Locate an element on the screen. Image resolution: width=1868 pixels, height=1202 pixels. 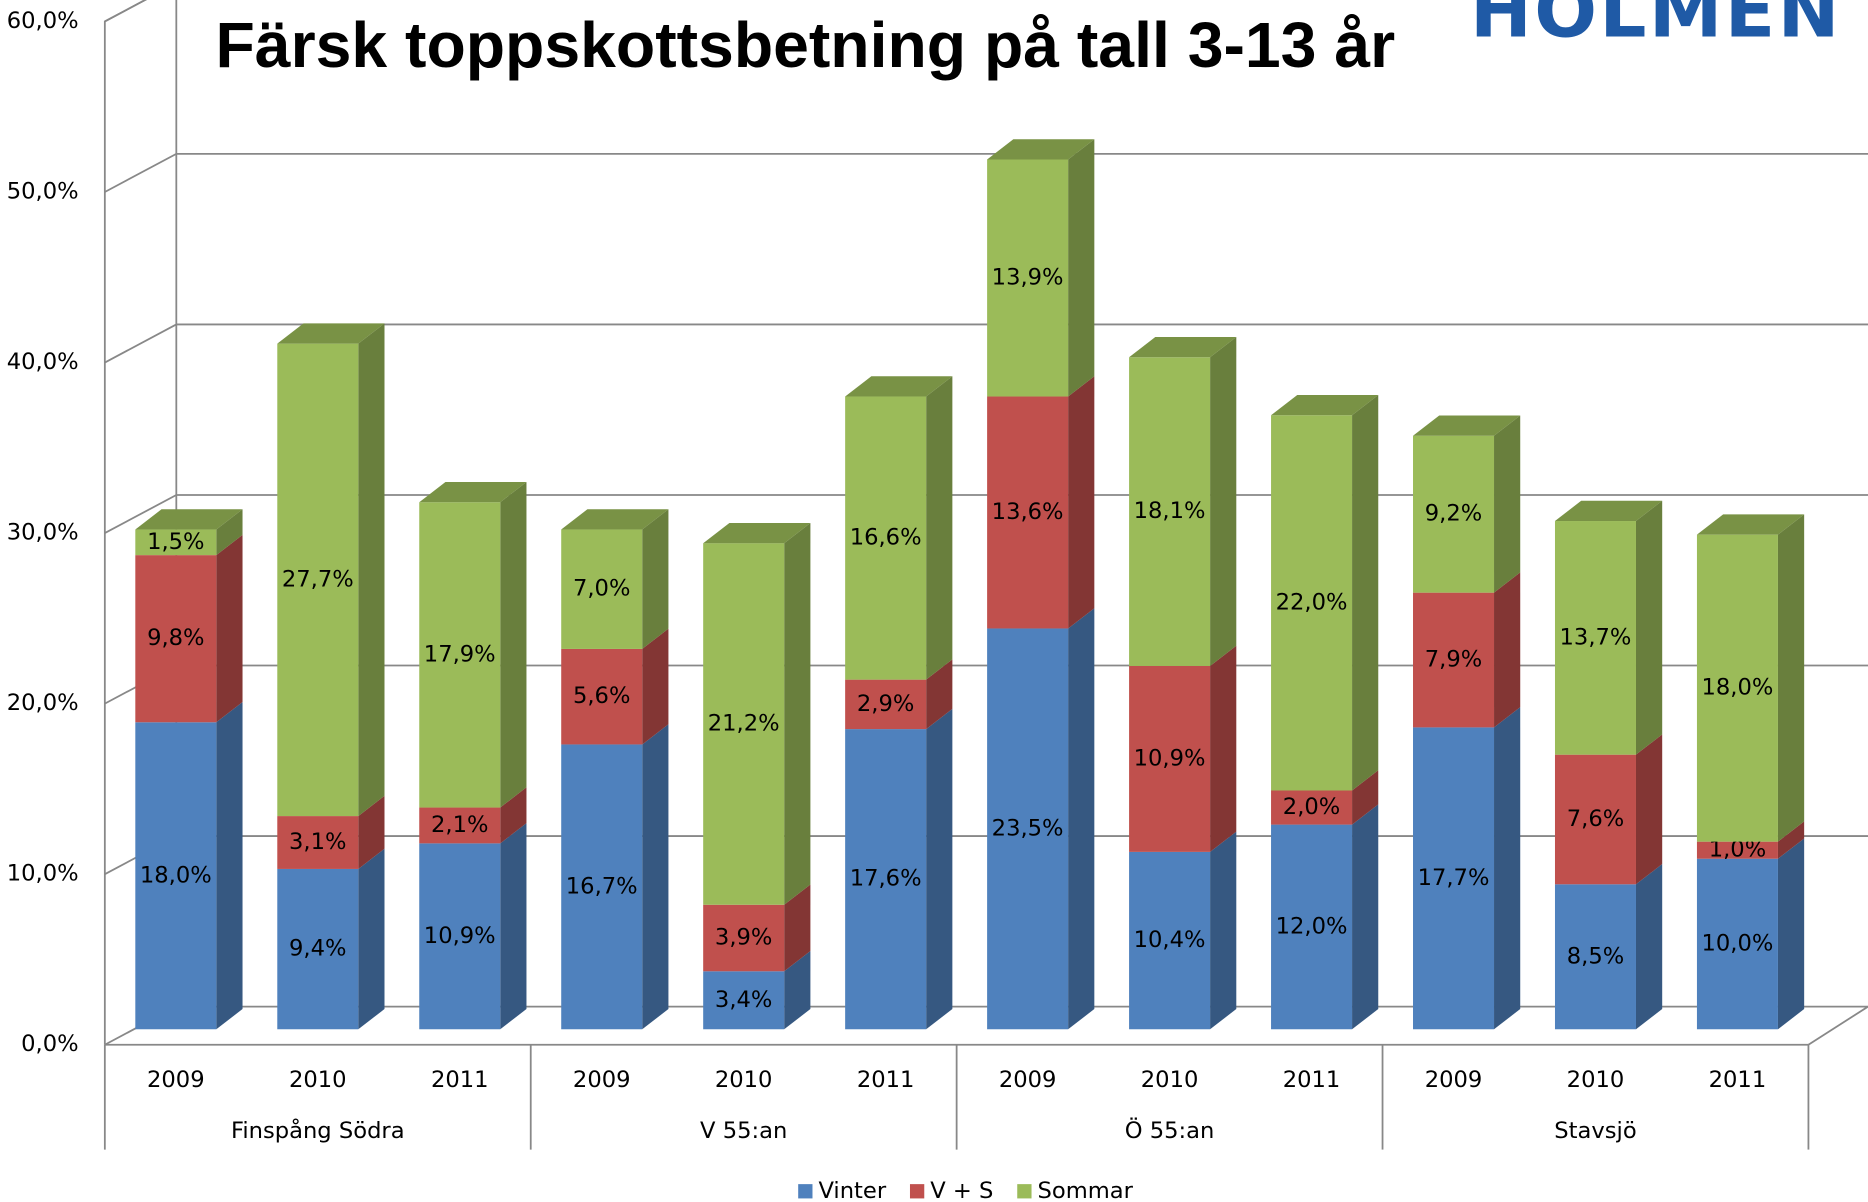
data-label: 17,6% is located at coordinates (886, 879).